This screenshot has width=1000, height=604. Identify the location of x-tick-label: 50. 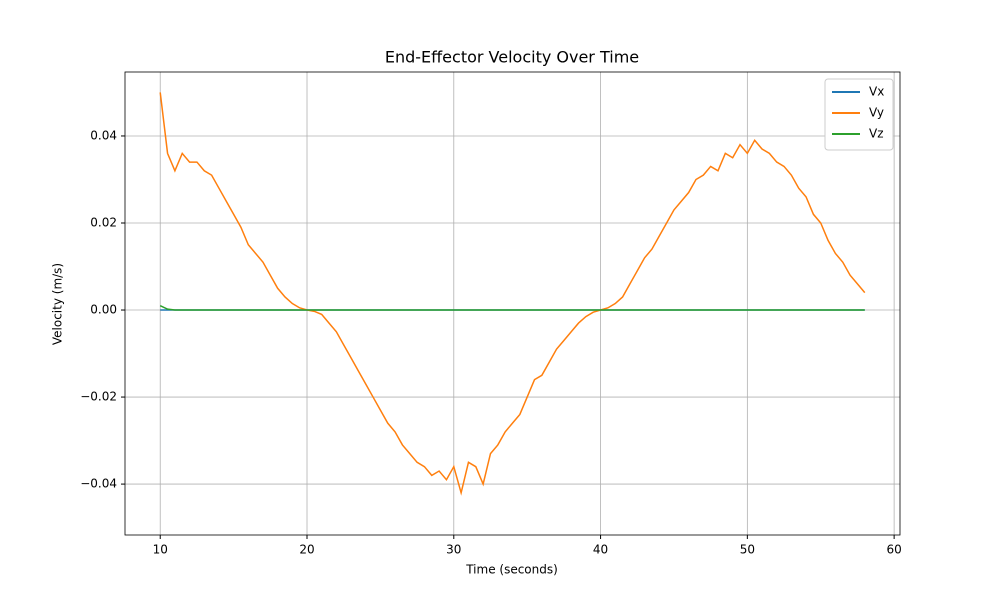
(747, 550).